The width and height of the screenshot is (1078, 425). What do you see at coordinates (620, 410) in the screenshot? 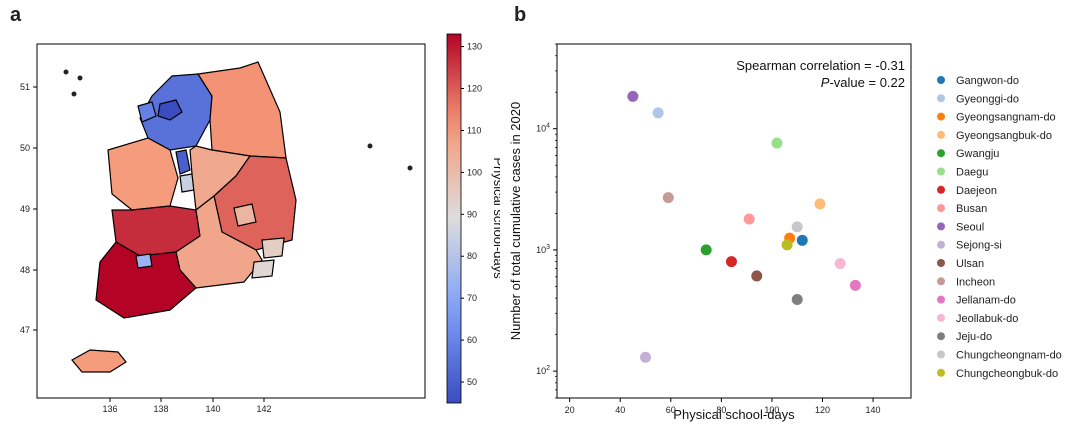
I see `x-tick-label: 40` at bounding box center [620, 410].